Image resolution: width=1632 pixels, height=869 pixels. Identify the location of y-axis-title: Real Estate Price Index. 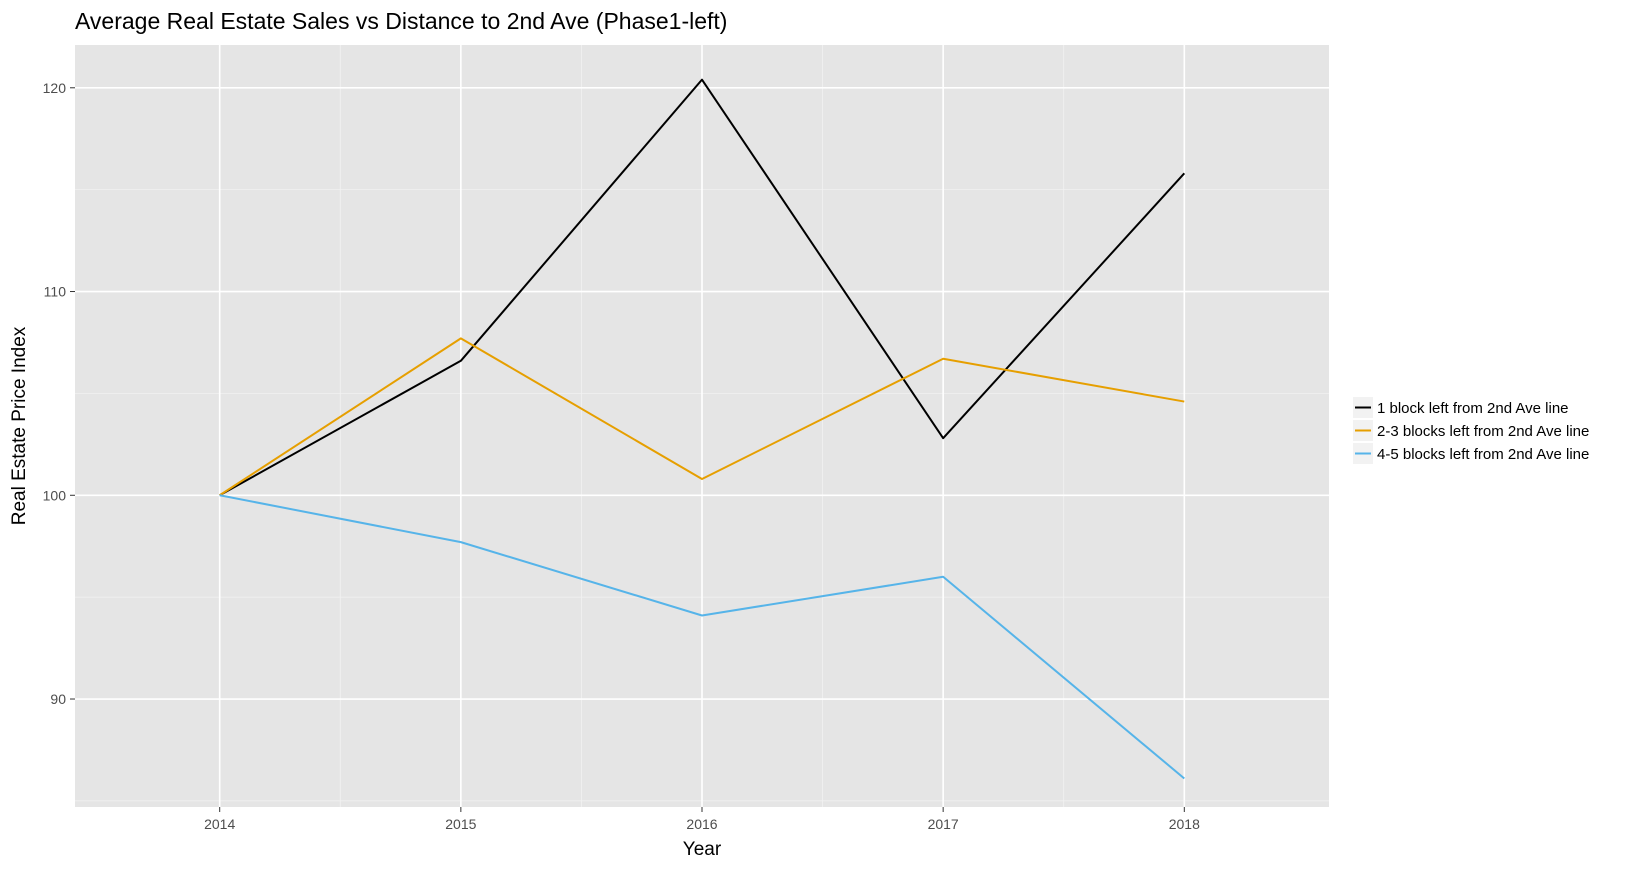
(19, 425).